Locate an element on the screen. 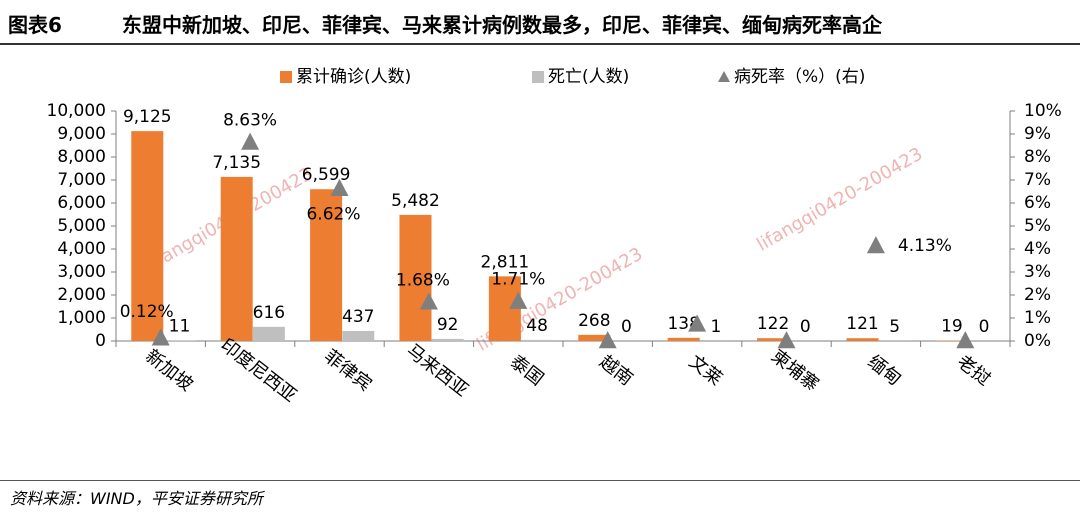  y-right-tick-label: 5% is located at coordinates (1037, 226).